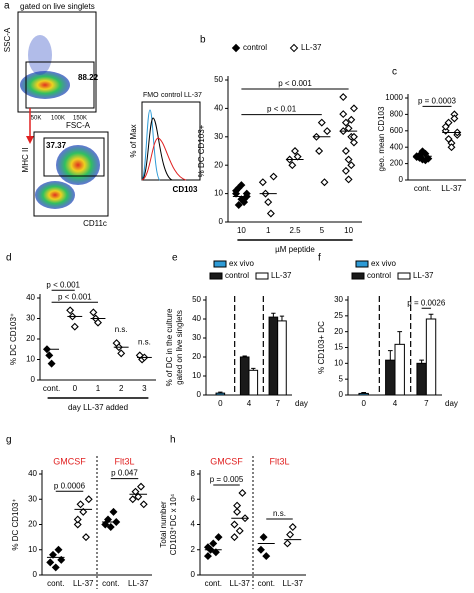 Image resolution: width=474 pixels, height=593 pixels. What do you see at coordinates (151, 95) in the screenshot?
I see `legend-label: FMO` at bounding box center [151, 95].